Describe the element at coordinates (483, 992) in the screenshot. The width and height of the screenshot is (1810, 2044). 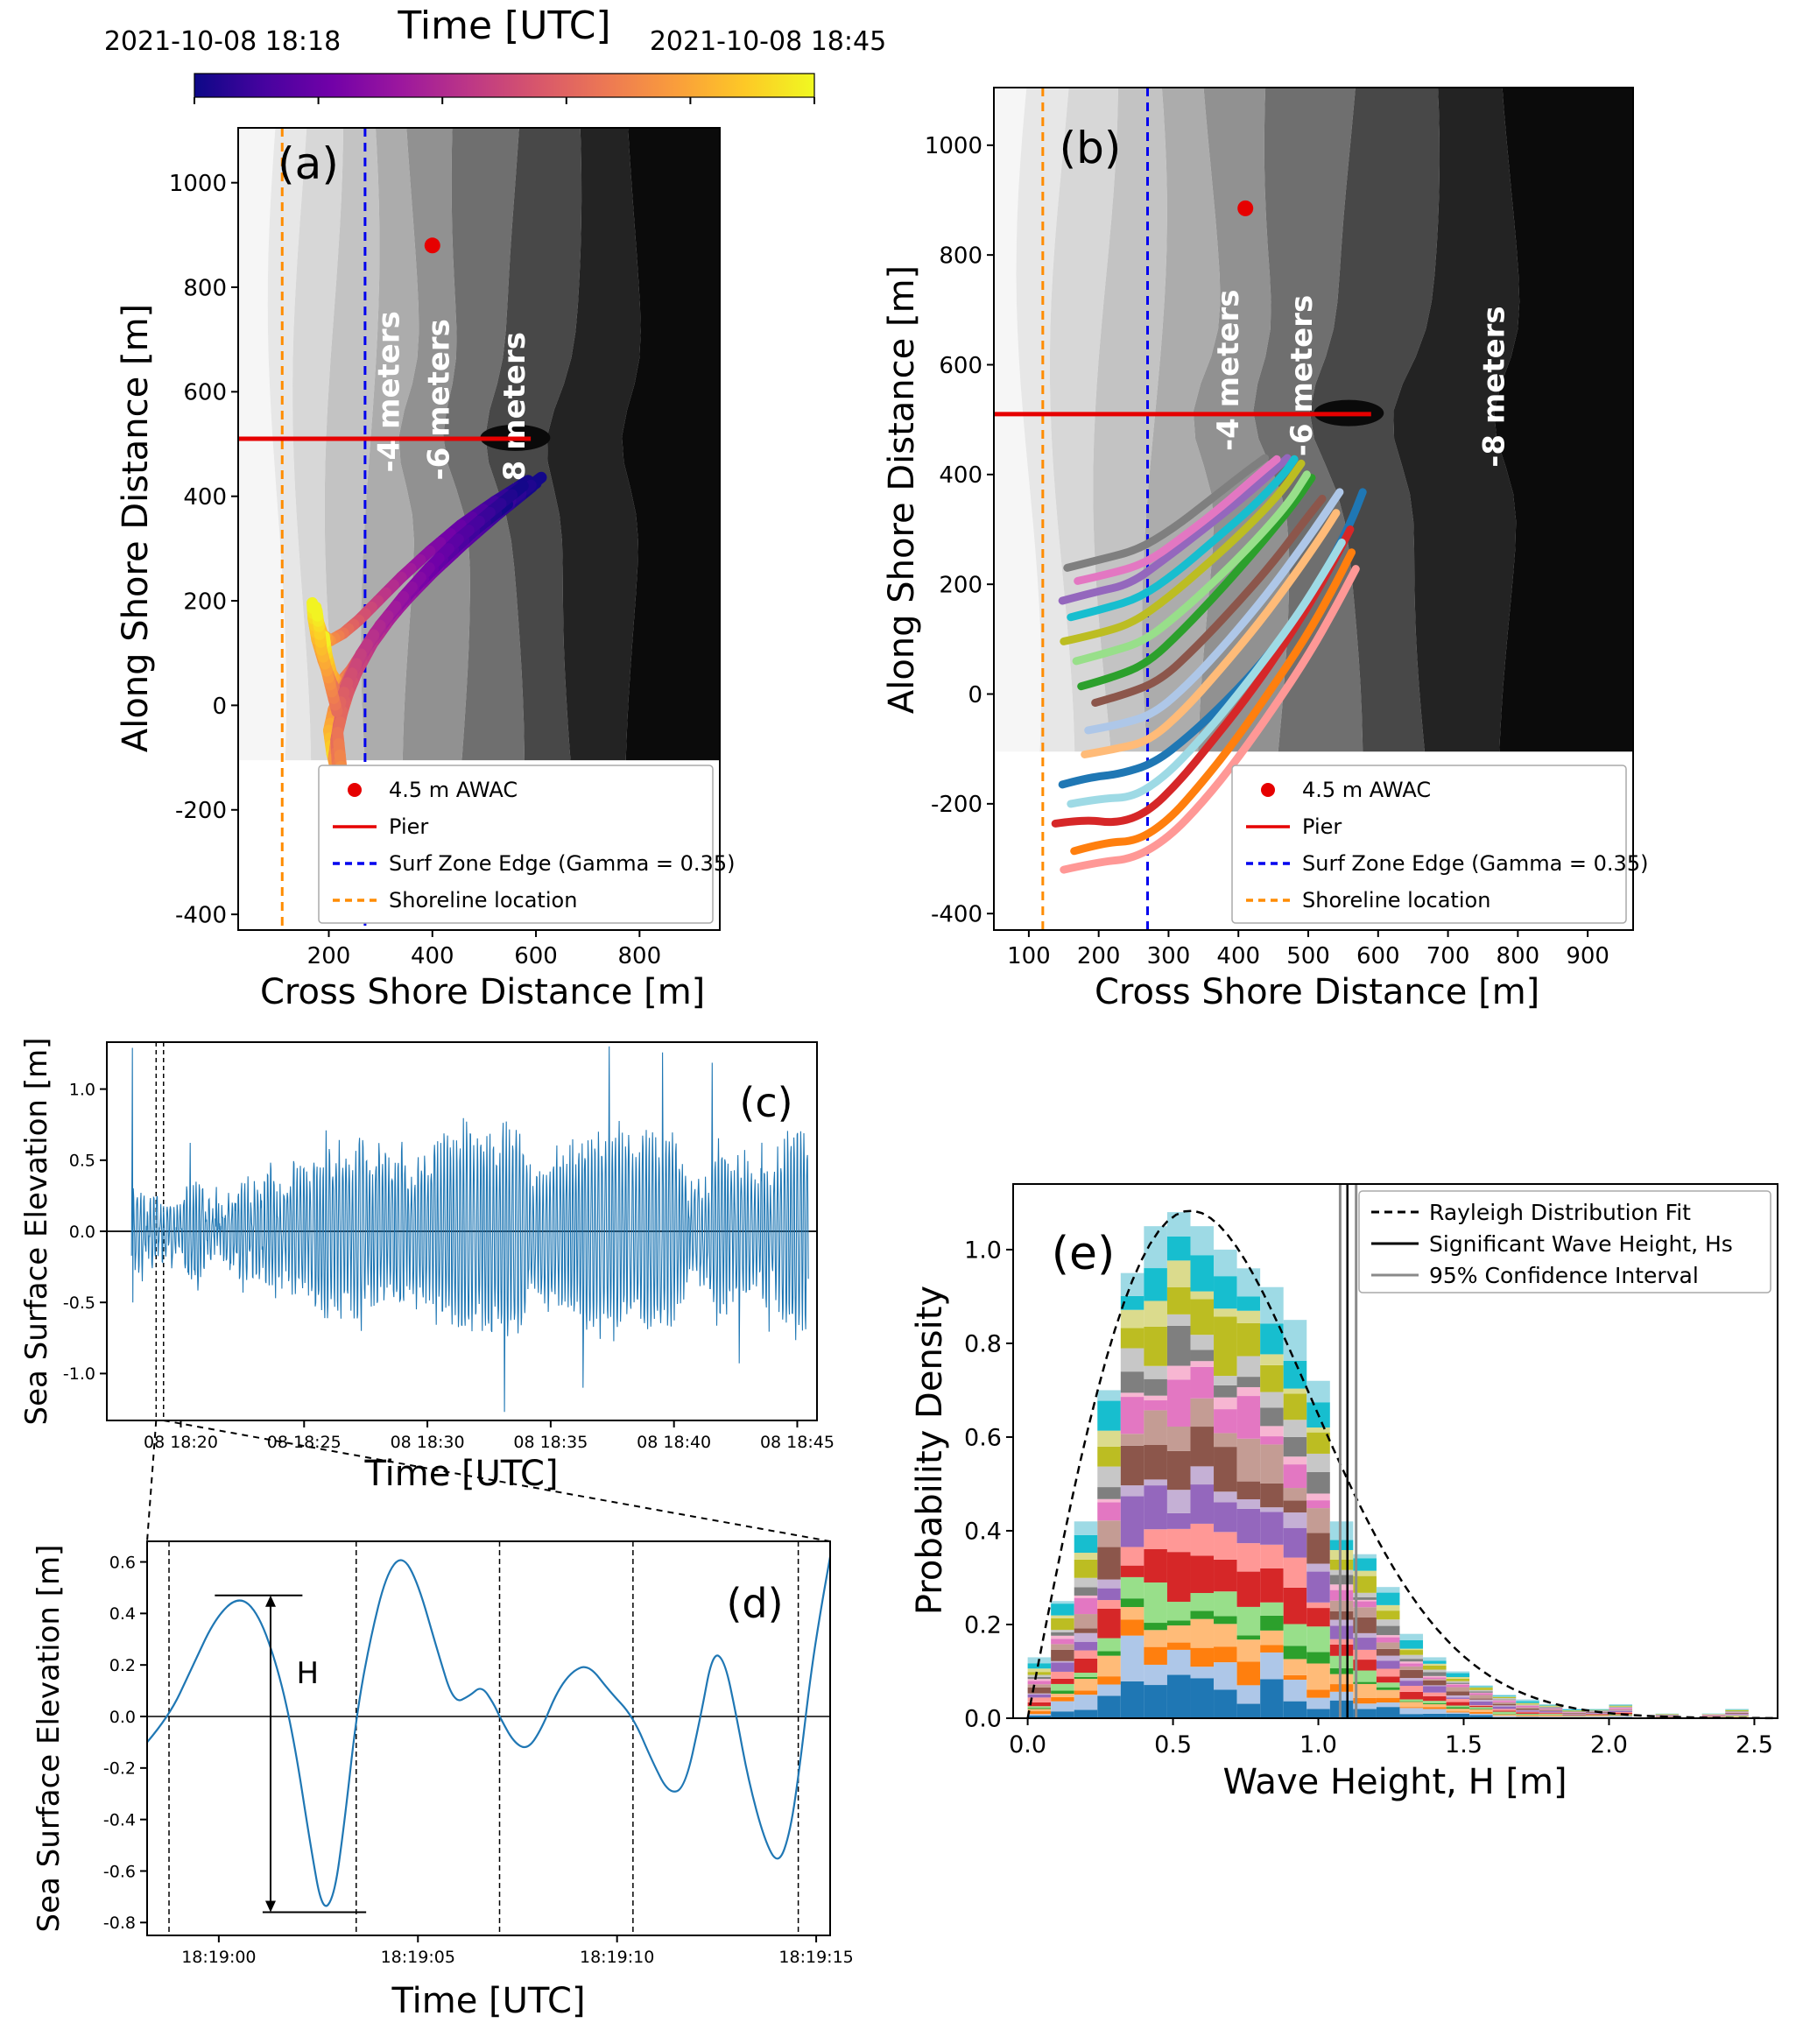
I see `panel-a-xlabel: Cross Shore Distance [m]` at that location.